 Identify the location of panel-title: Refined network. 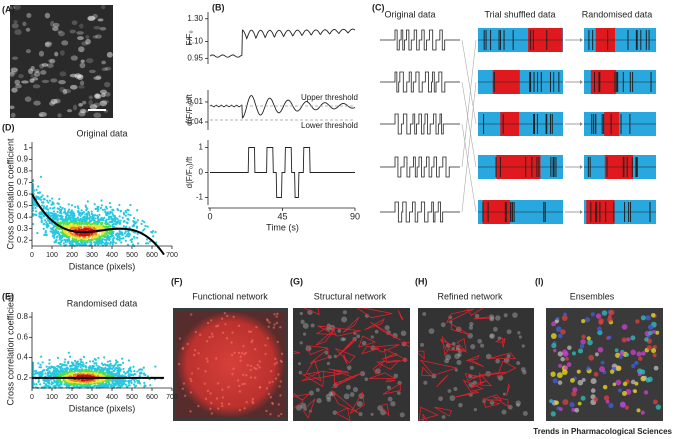
(470, 296).